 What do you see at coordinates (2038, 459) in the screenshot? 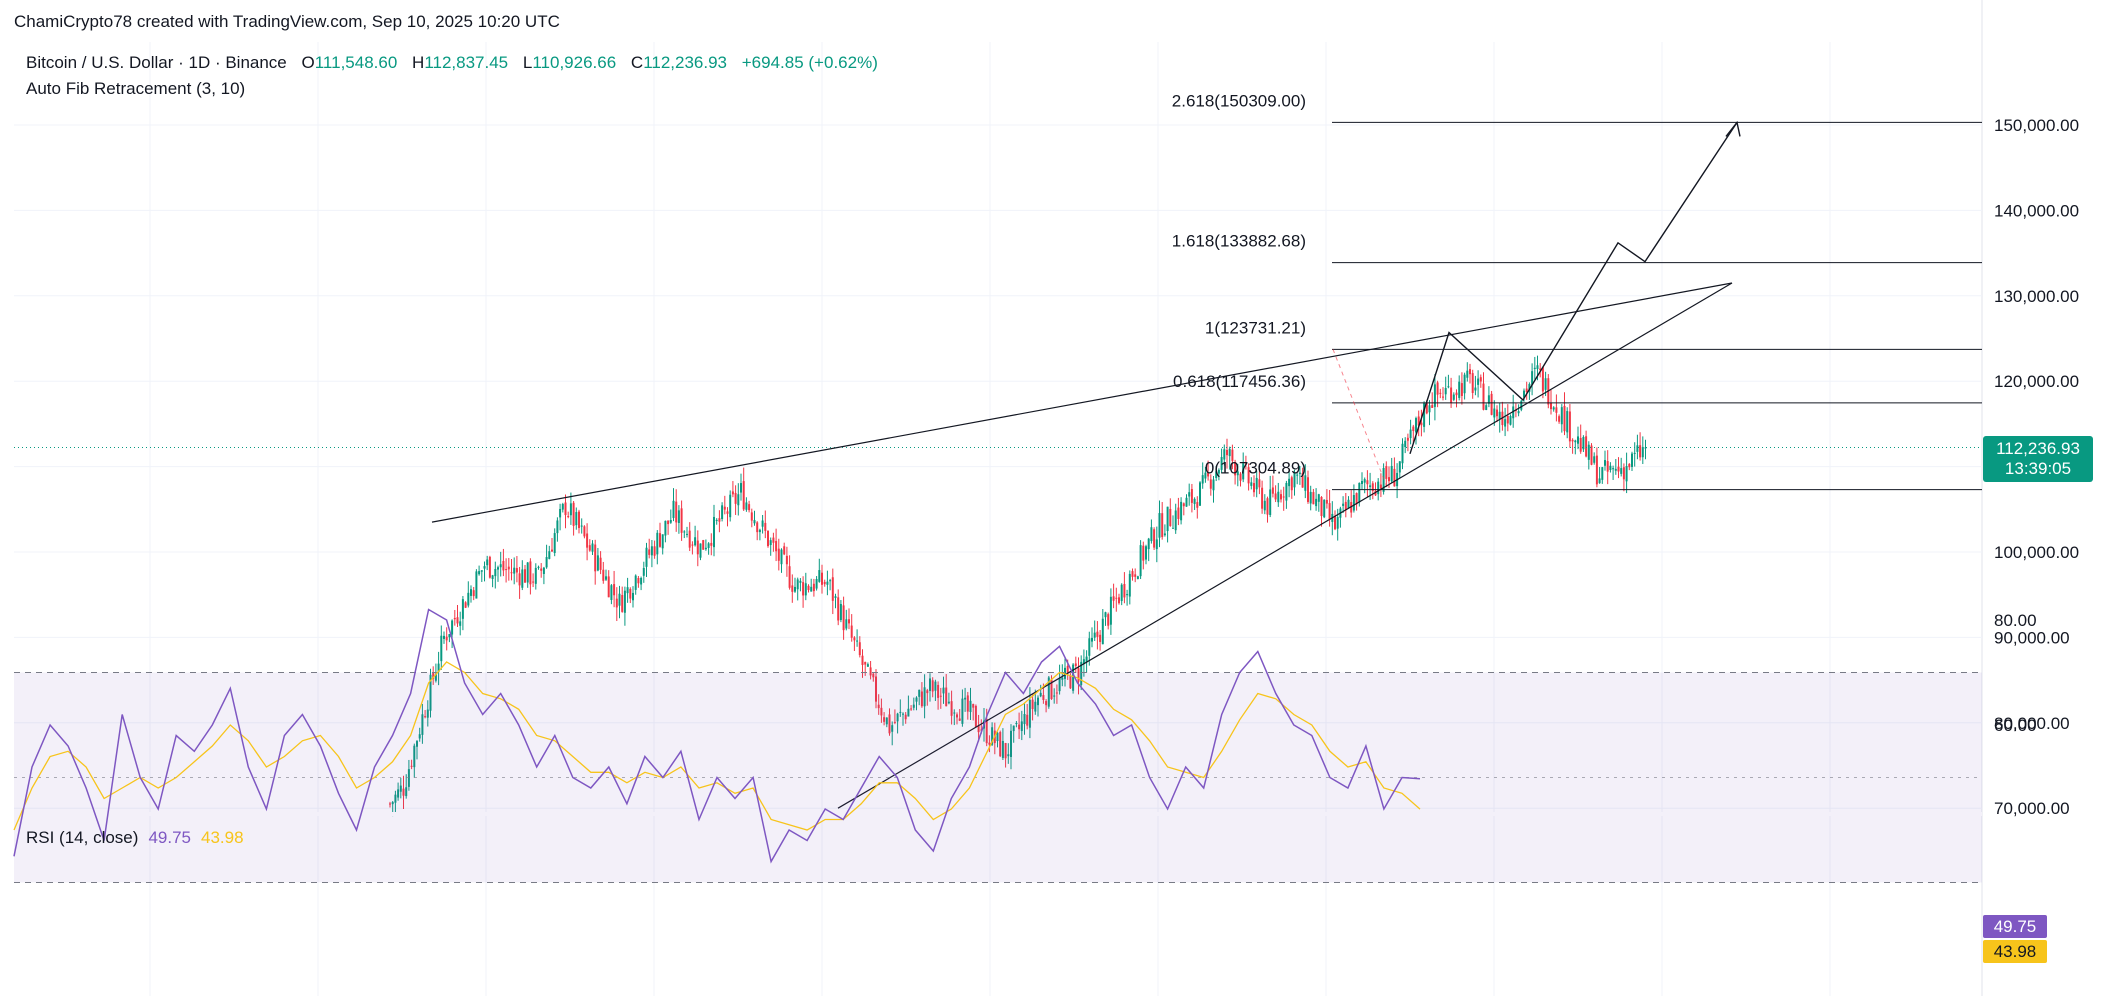
I see `last-price-badge: 112,236.93 13:39:05` at bounding box center [2038, 459].